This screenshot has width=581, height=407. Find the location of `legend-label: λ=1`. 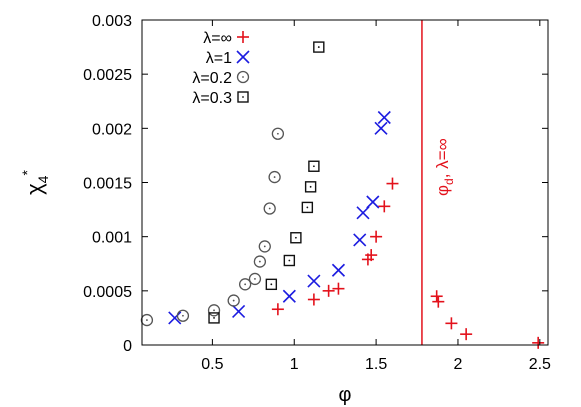

legend-label: λ=1 is located at coordinates (219, 58).